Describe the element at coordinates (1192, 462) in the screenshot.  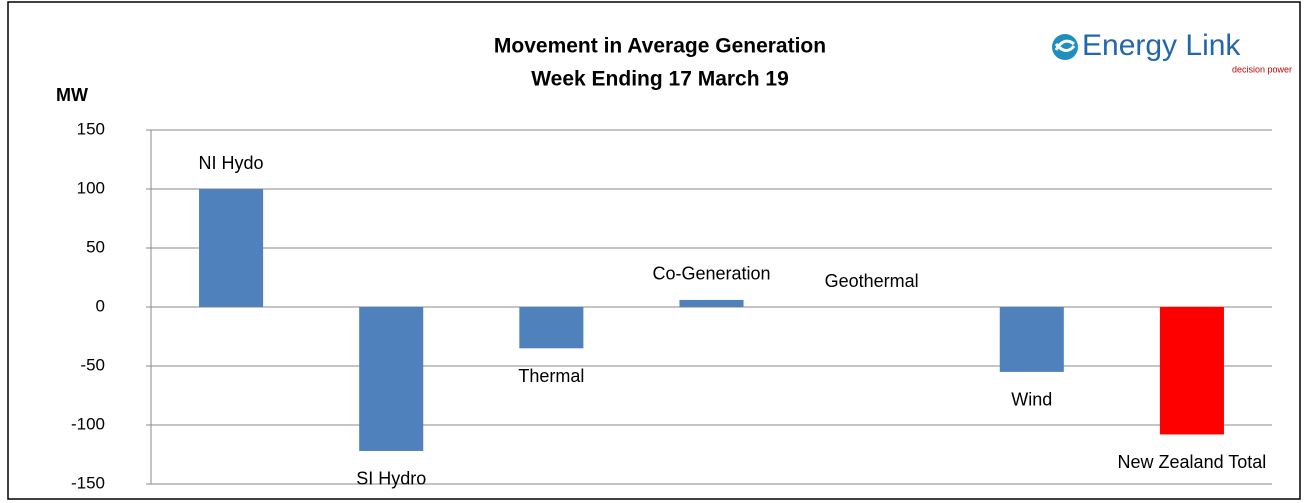
I see `category-label: New Zealand Total` at that location.